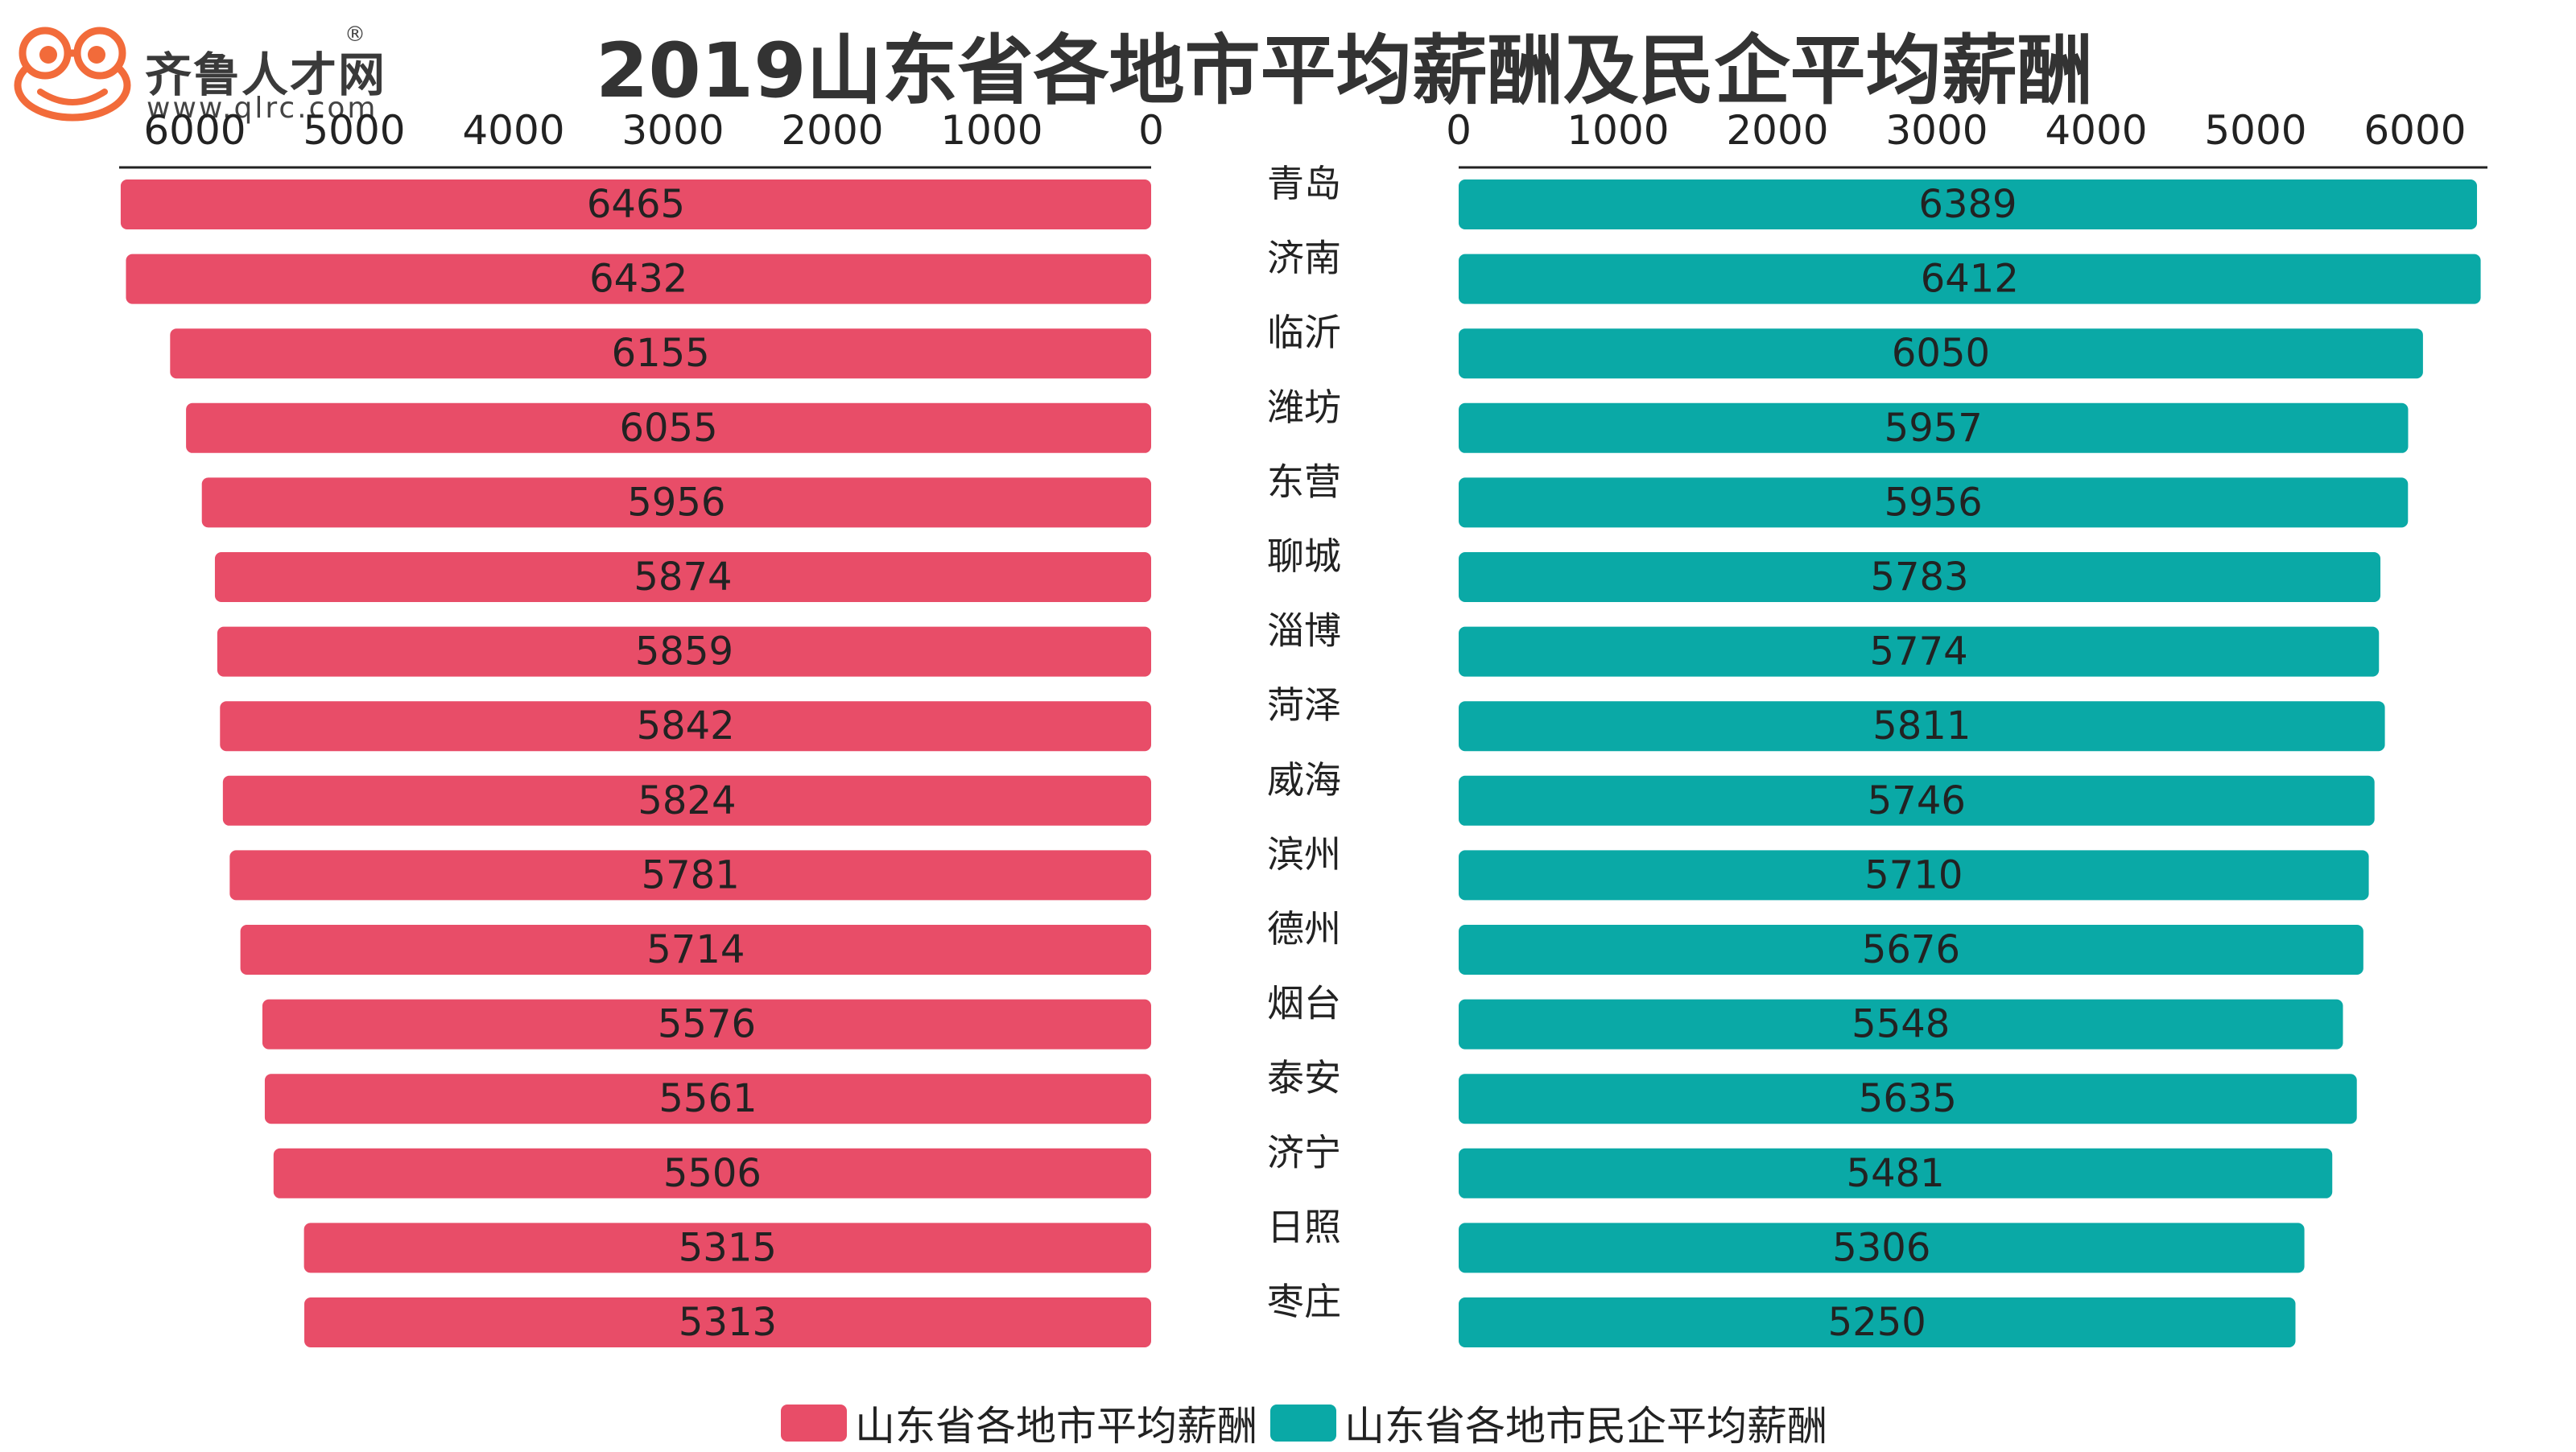 The width and height of the screenshot is (2576, 1452). What do you see at coordinates (1304, 1226) in the screenshot?
I see `category-label-14: 日照` at bounding box center [1304, 1226].